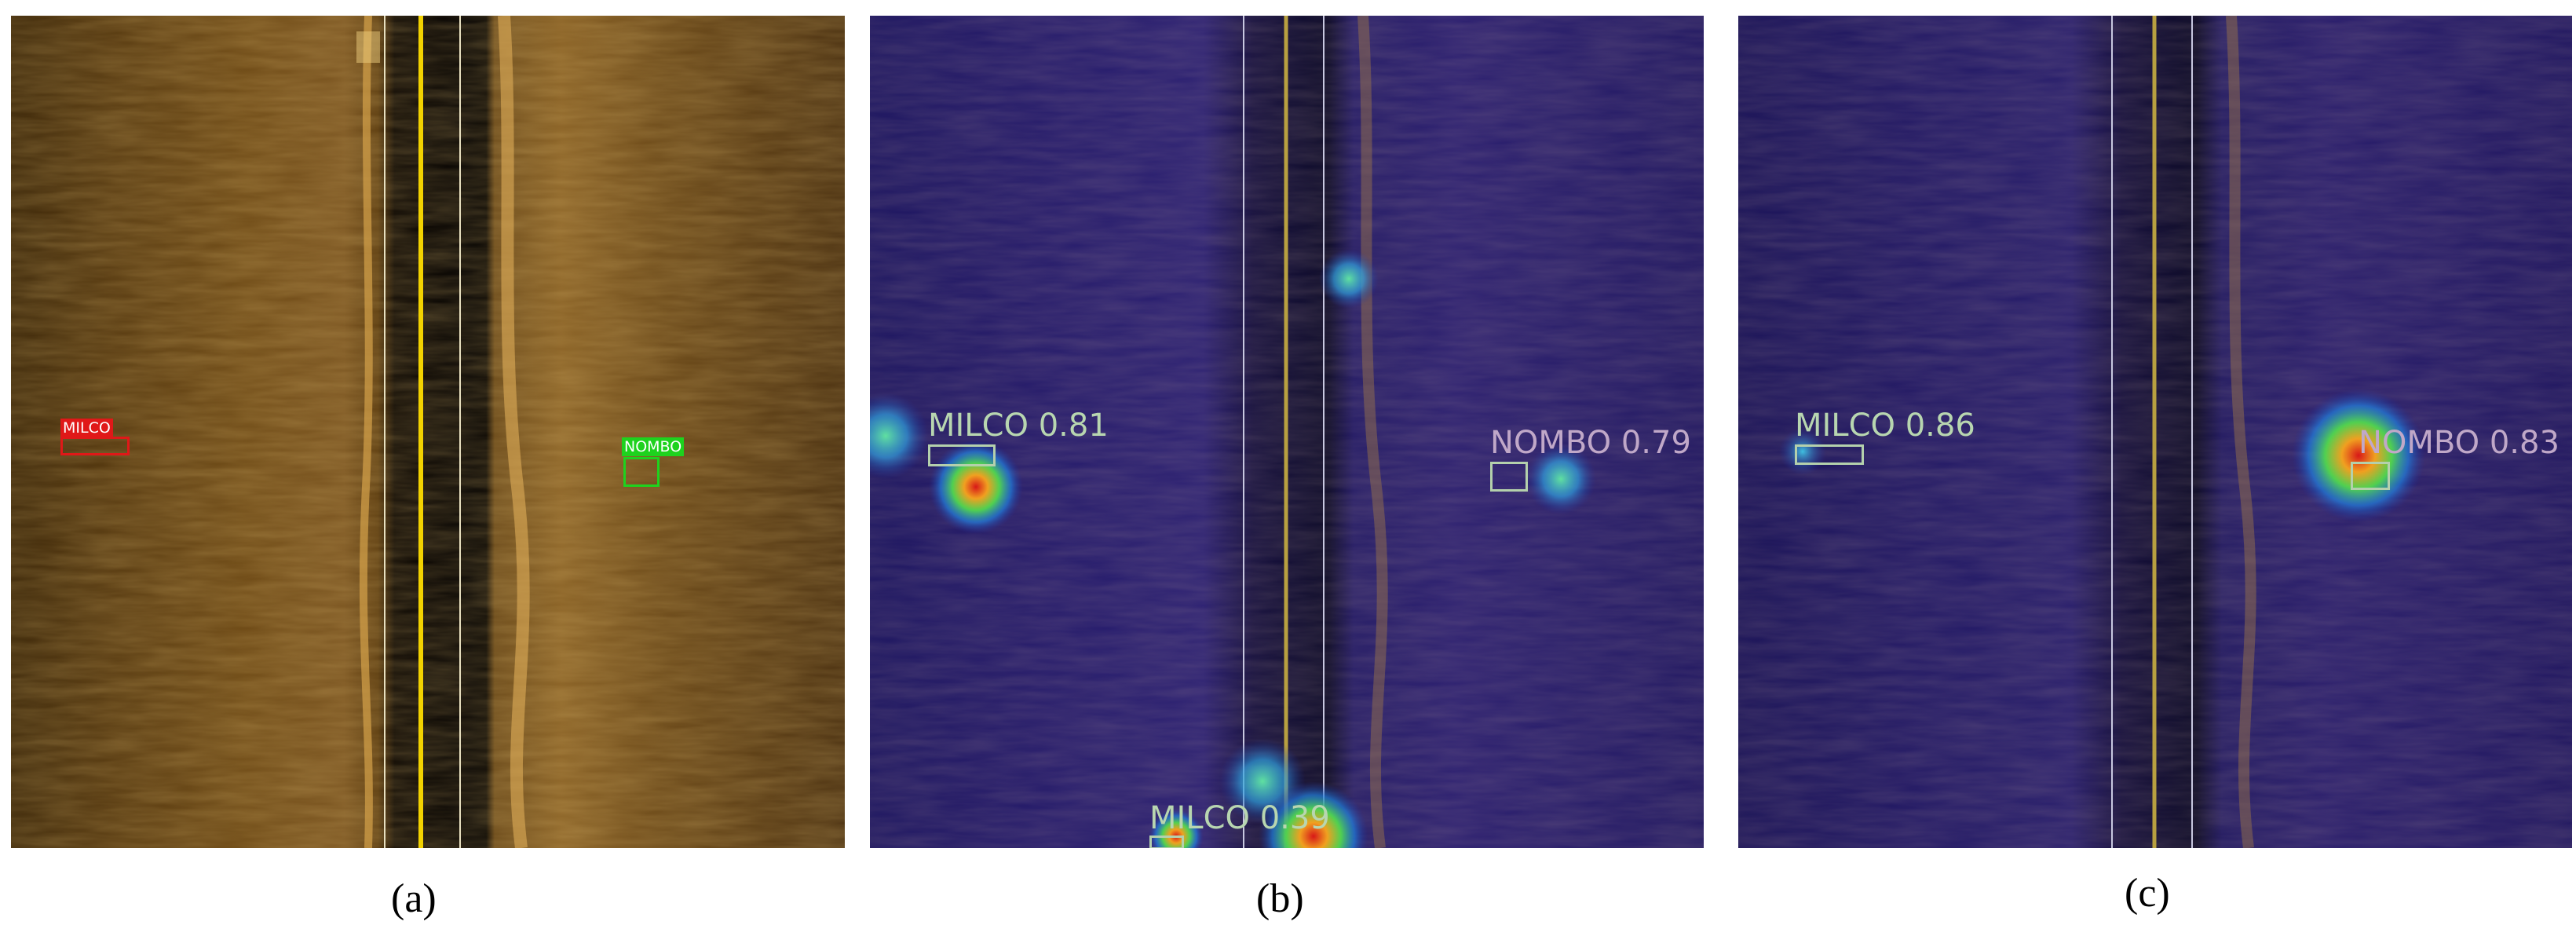  Describe the element at coordinates (653, 446) in the screenshot. I see `ground-truth-label-nombo: NOMBO` at that location.